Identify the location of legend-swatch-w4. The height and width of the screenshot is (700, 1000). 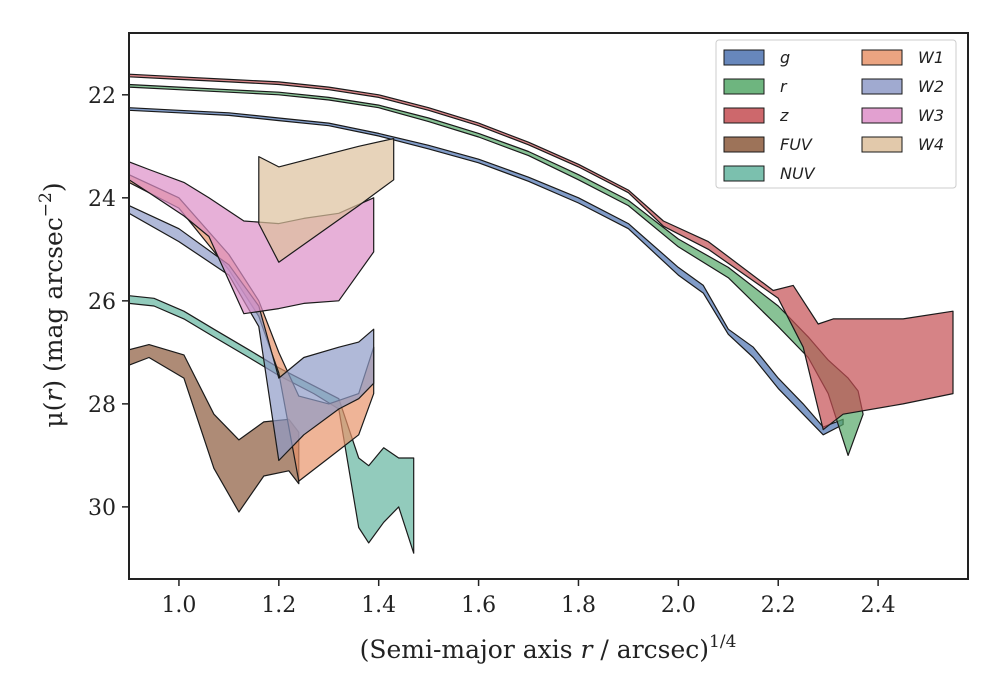
(882, 144).